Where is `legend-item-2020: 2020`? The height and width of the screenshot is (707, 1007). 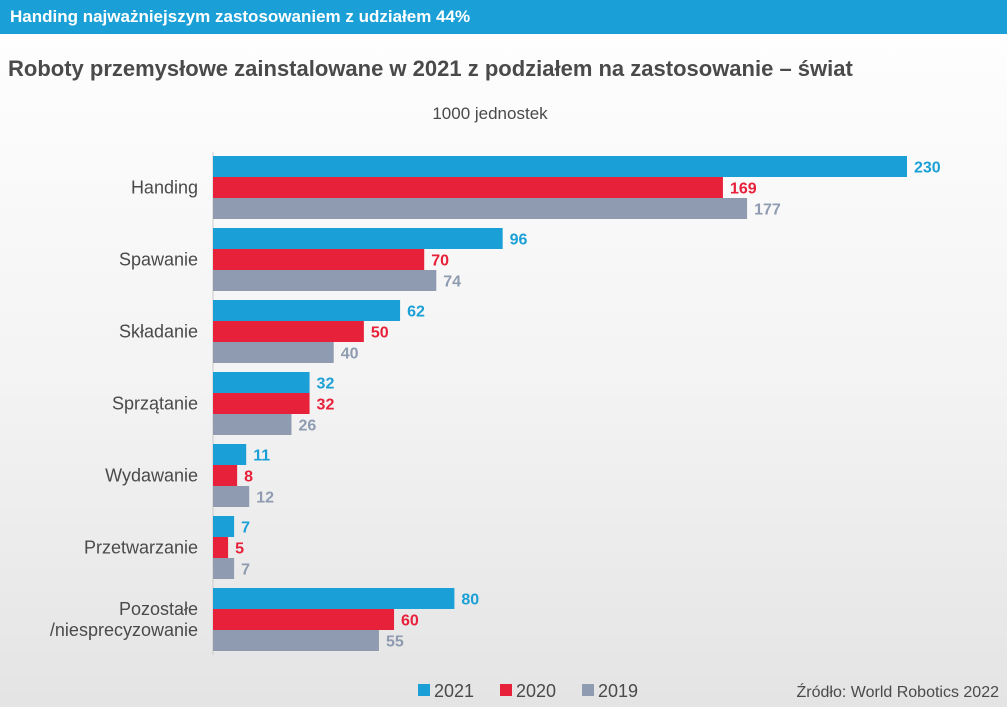
legend-item-2020: 2020 is located at coordinates (528, 691).